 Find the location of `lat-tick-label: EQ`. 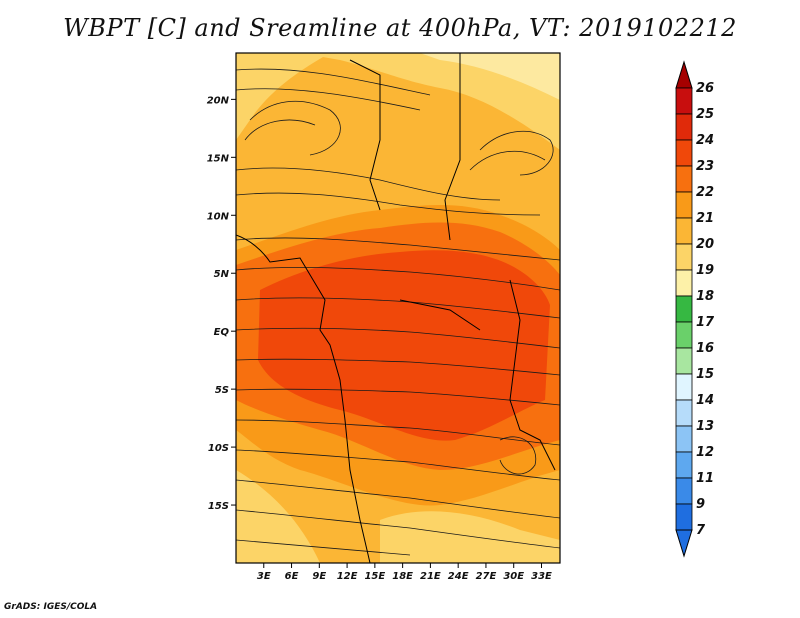

lat-tick-label: EQ is located at coordinates (222, 332).